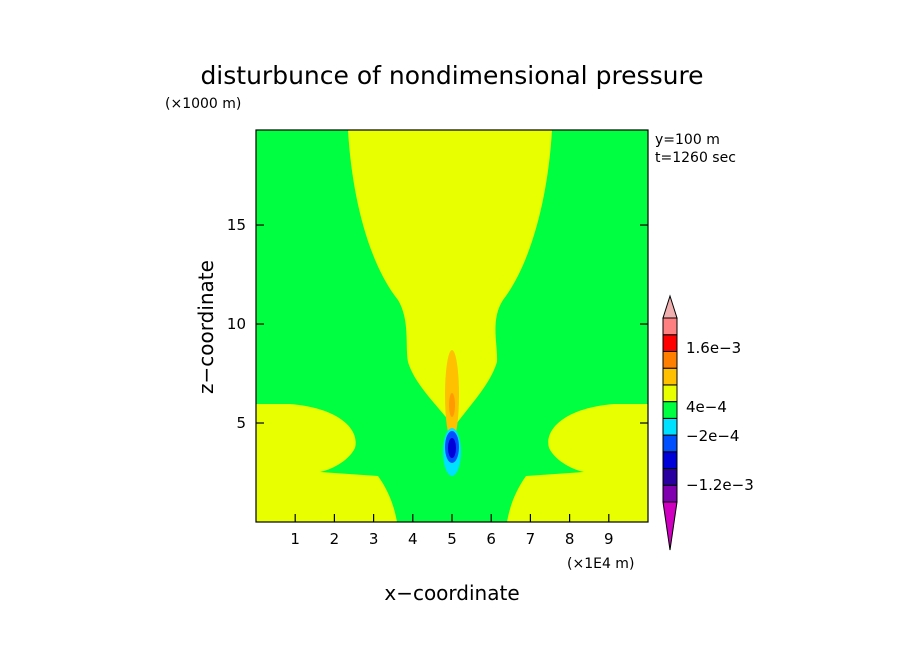 The height and width of the screenshot is (654, 904). What do you see at coordinates (712, 436) in the screenshot?
I see `colorbar-label: −2e−4` at bounding box center [712, 436].